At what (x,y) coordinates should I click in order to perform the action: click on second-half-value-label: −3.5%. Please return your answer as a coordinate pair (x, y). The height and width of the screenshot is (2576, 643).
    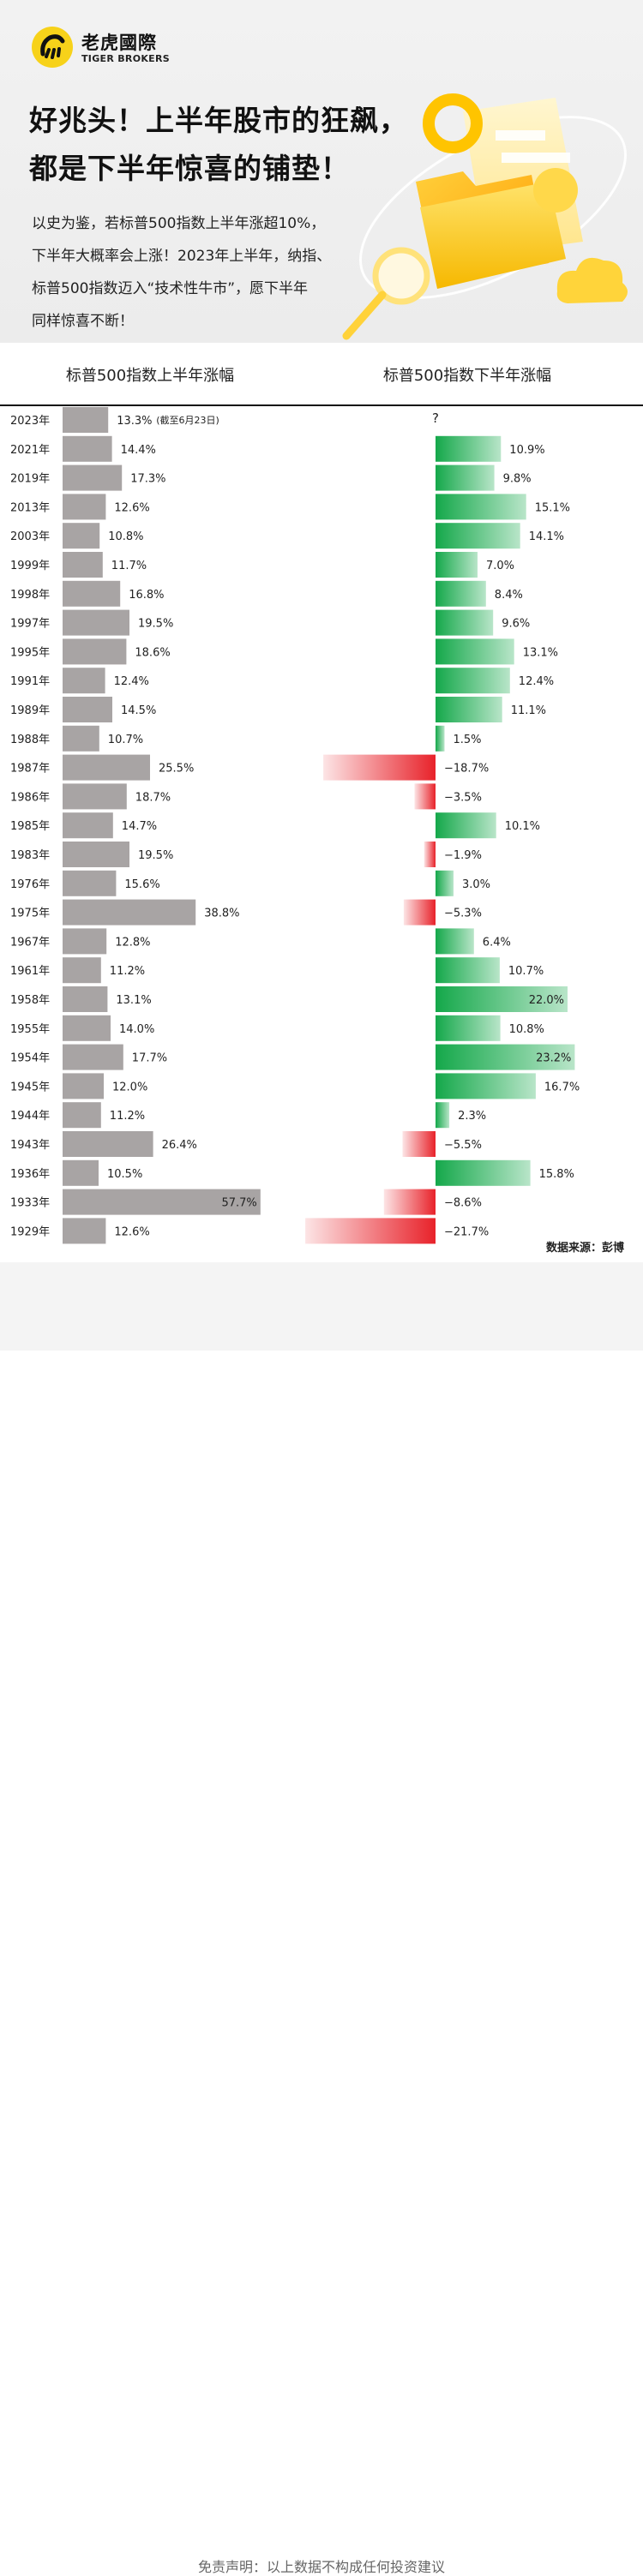
    Looking at the image, I should click on (463, 797).